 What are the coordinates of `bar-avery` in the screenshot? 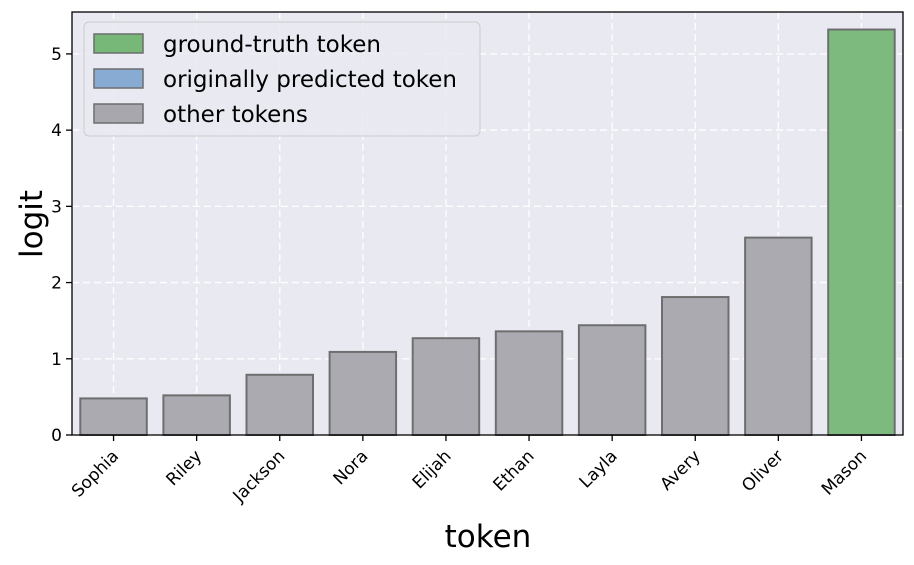 It's located at (695, 366).